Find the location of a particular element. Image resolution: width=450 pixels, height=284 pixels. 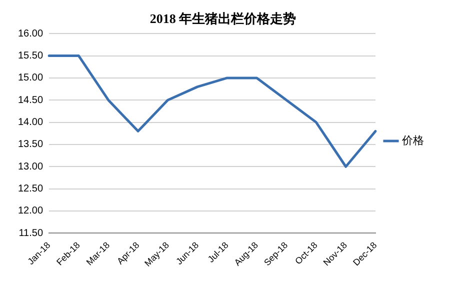

y-tick-label: 16.00 is located at coordinates (31, 34).